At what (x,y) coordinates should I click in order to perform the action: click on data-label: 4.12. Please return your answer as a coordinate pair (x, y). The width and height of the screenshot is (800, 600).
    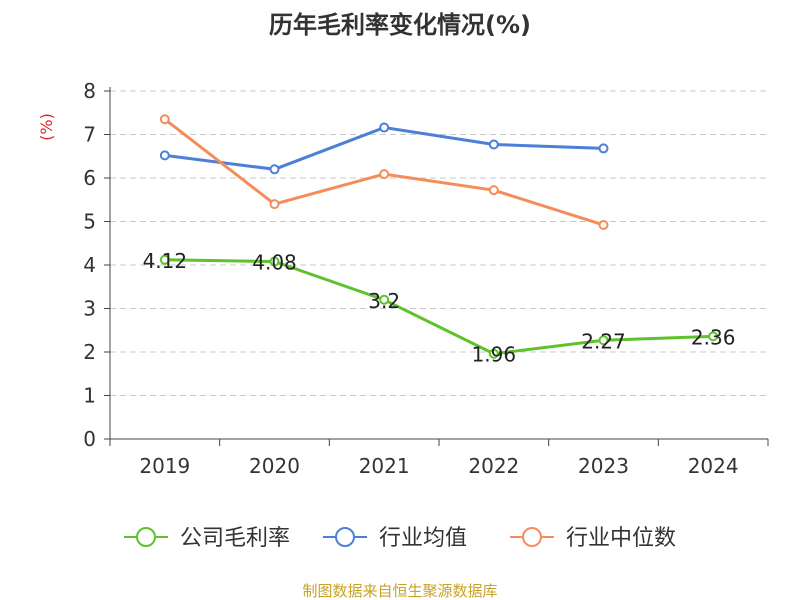
    Looking at the image, I should click on (165, 261).